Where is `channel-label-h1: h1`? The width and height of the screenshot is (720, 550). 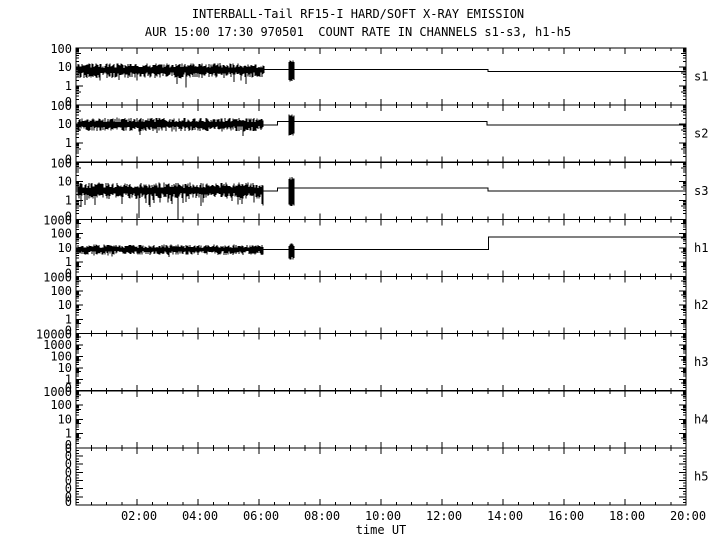 channel-label-h1: h1 is located at coordinates (701, 248).